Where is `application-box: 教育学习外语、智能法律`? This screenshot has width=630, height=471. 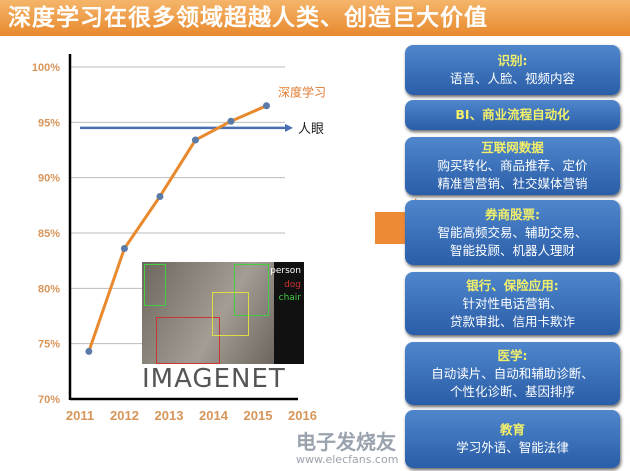
application-box: 教育学习外语、智能法律 is located at coordinates (512, 439).